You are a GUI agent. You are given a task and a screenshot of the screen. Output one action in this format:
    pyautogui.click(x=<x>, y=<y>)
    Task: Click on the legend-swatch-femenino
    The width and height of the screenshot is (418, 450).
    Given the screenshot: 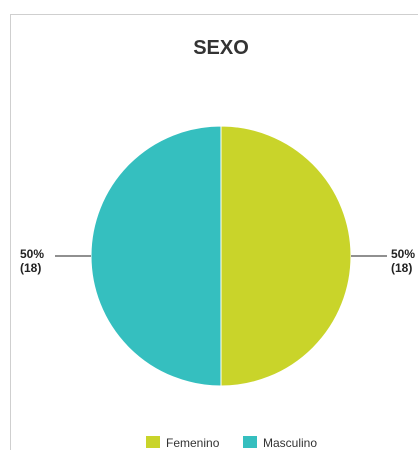 What is the action you would take?
    pyautogui.click(x=153, y=442)
    